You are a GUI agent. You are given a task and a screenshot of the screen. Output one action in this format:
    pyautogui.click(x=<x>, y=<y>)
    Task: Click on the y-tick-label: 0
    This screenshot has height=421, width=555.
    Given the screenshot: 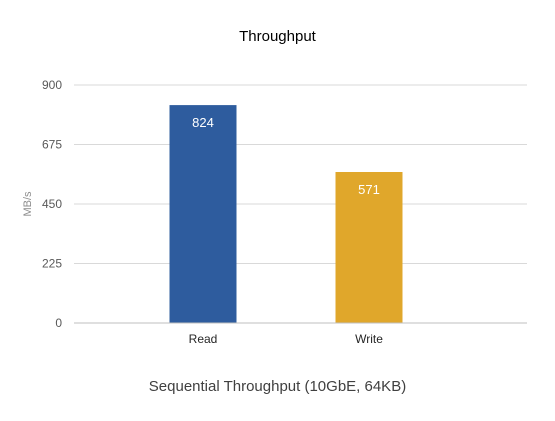 What is the action you would take?
    pyautogui.click(x=58, y=323)
    